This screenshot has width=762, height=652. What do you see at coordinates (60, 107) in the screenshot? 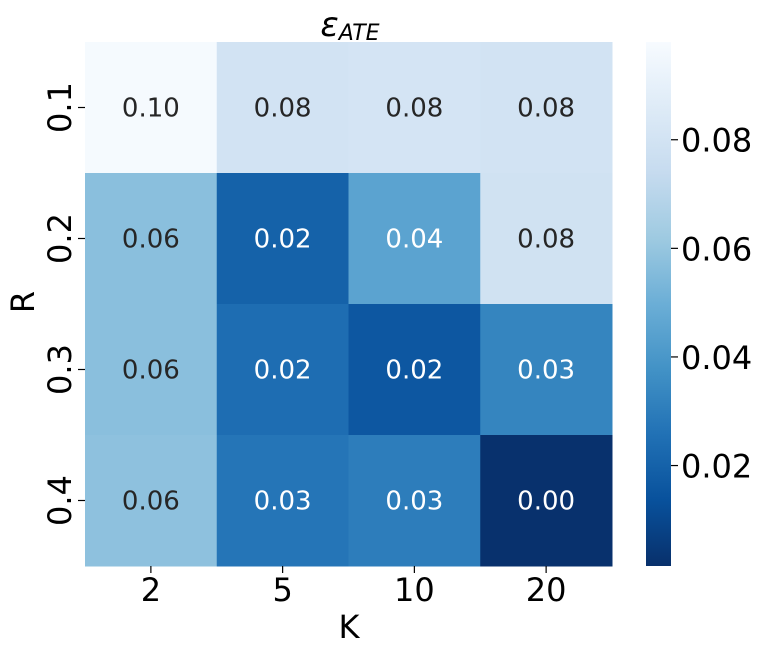
I see `y-tick-label: 0.1` at bounding box center [60, 107].